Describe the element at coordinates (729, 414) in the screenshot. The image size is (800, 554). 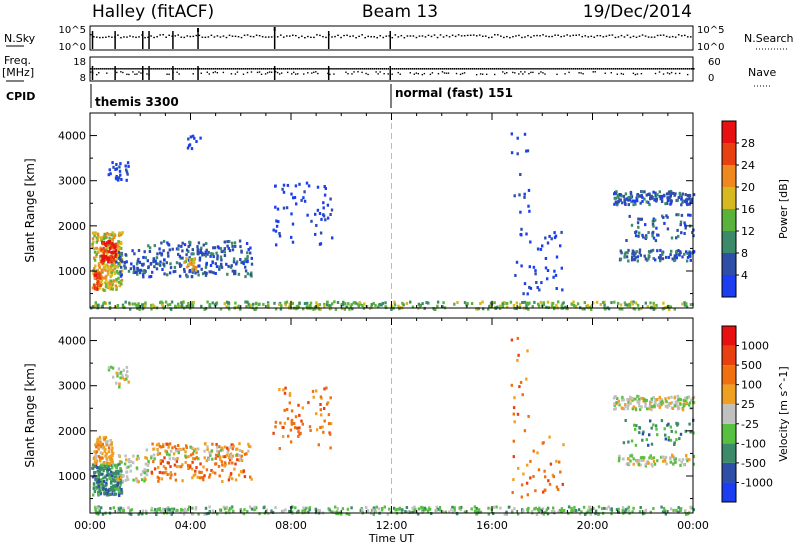
I see `colorbar-segment` at that location.